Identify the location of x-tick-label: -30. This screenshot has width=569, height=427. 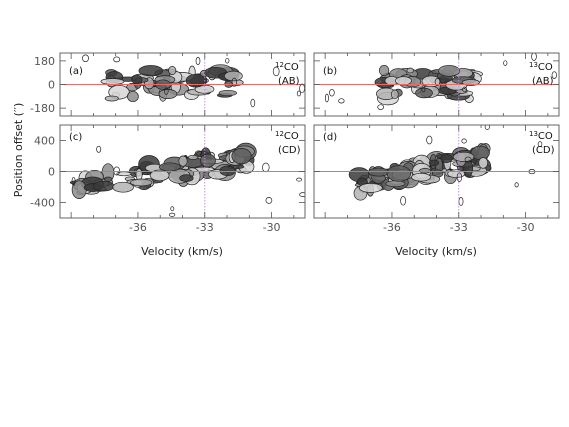
(526, 227).